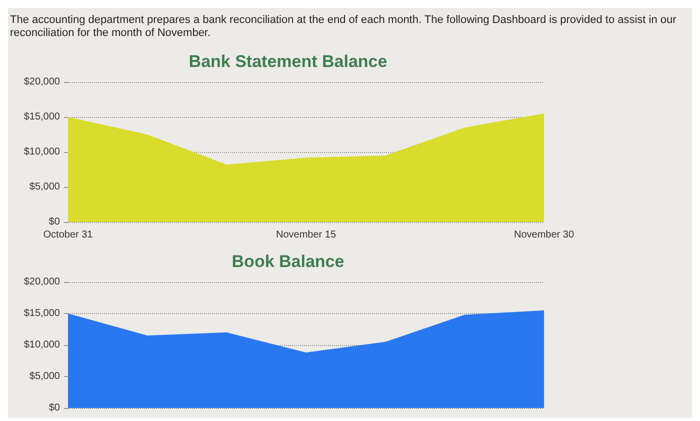 Image resolution: width=700 pixels, height=421 pixels. I want to click on chart-title: Book Balance, so click(288, 261).